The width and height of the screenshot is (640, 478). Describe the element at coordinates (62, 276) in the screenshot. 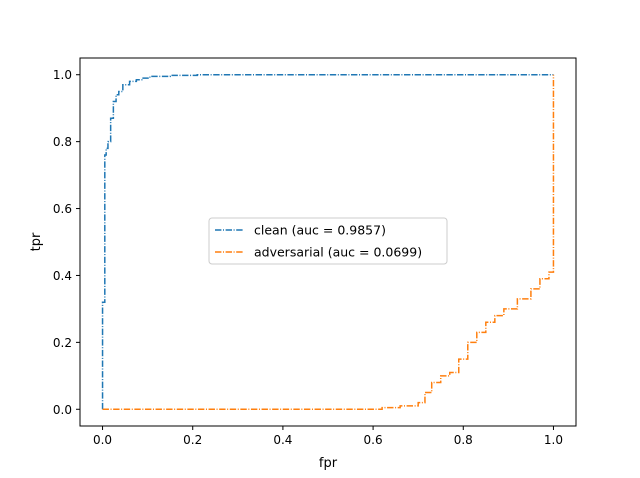

I see `y-tick-label: 0.4` at that location.